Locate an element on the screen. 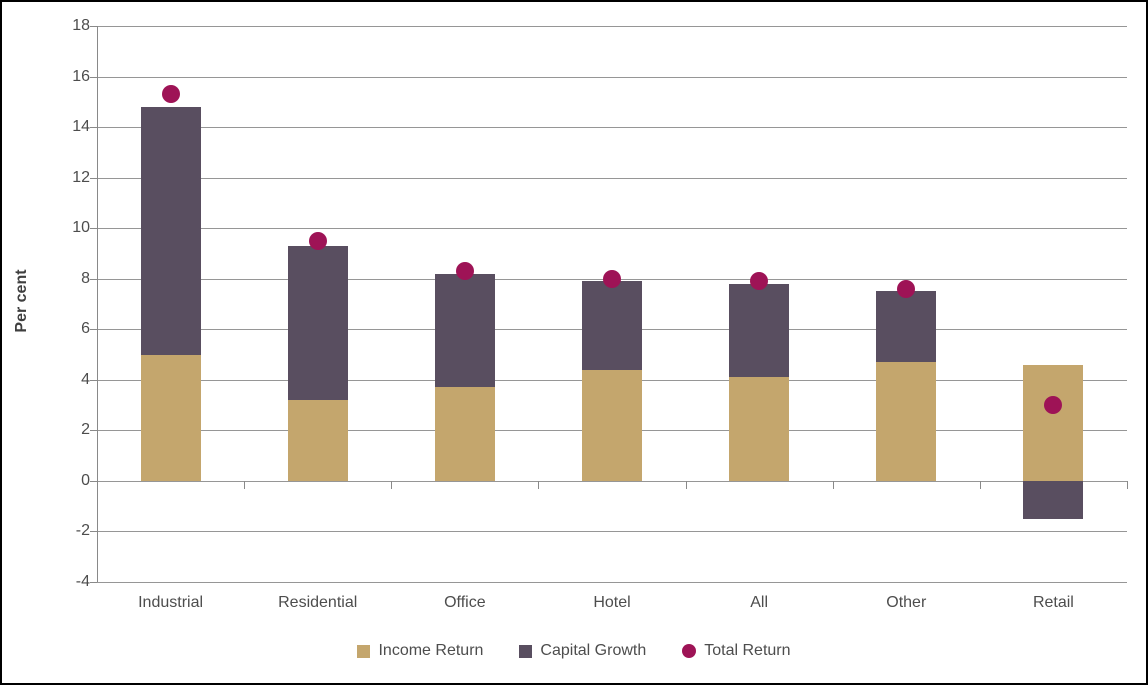 The width and height of the screenshot is (1148, 685). y-tick-label: 2 is located at coordinates (85, 430).